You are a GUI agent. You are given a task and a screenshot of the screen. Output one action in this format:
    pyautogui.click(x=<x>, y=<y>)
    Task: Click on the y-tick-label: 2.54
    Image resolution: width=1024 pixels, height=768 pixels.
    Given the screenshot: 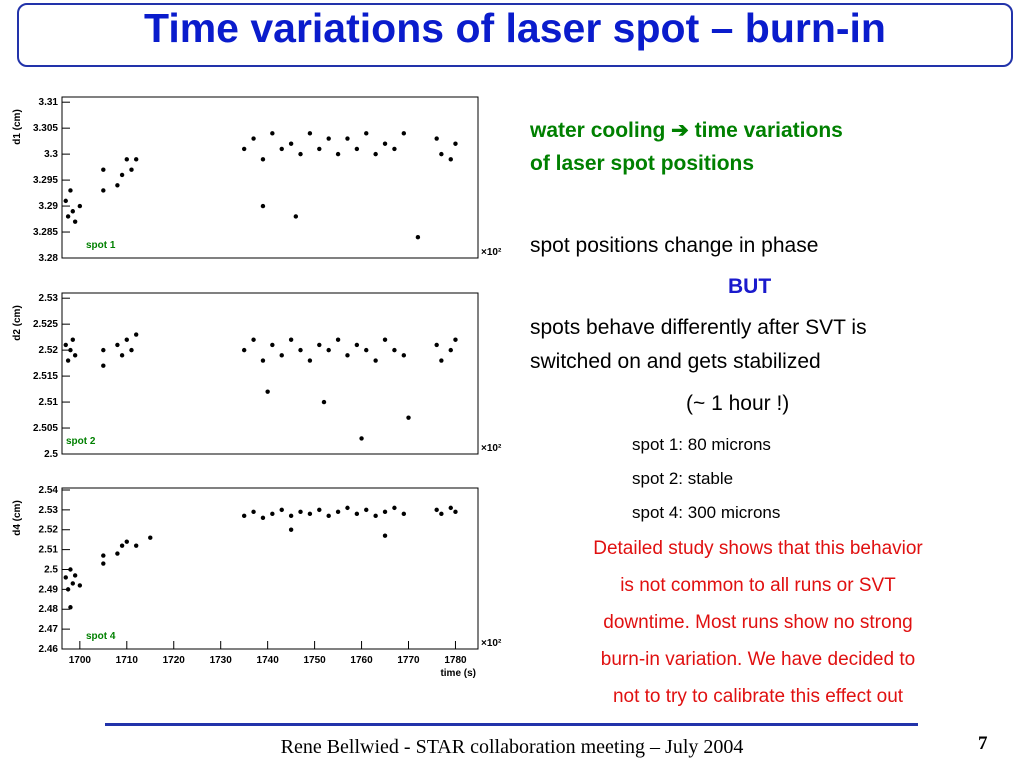 What is the action you would take?
    pyautogui.click(x=49, y=490)
    